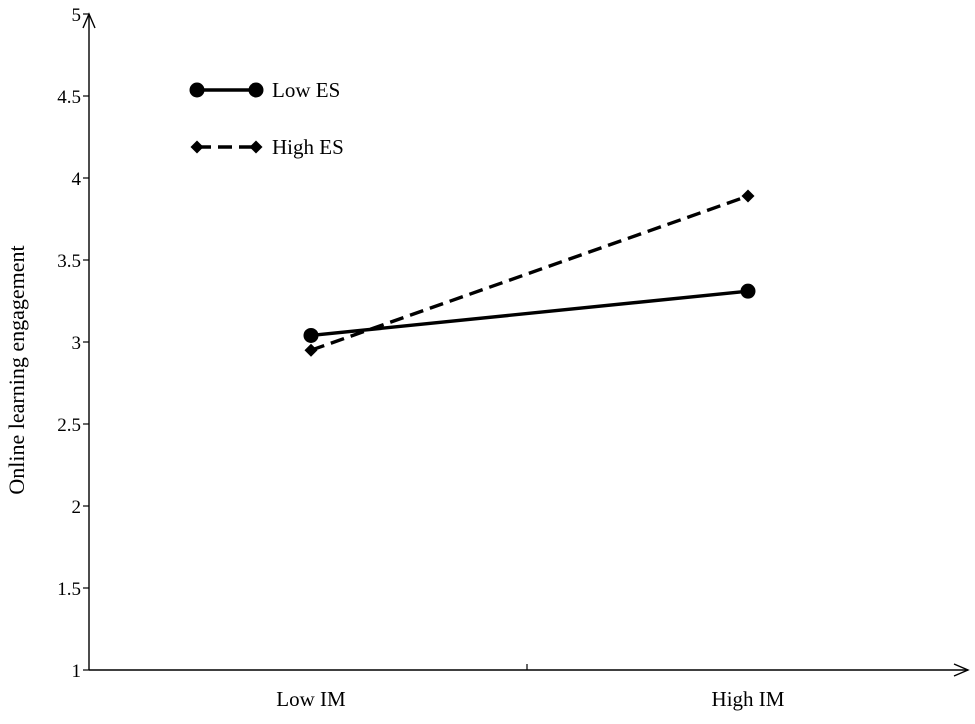 The width and height of the screenshot is (975, 724). I want to click on y-axis-title: Online learning engagement, so click(16, 369).